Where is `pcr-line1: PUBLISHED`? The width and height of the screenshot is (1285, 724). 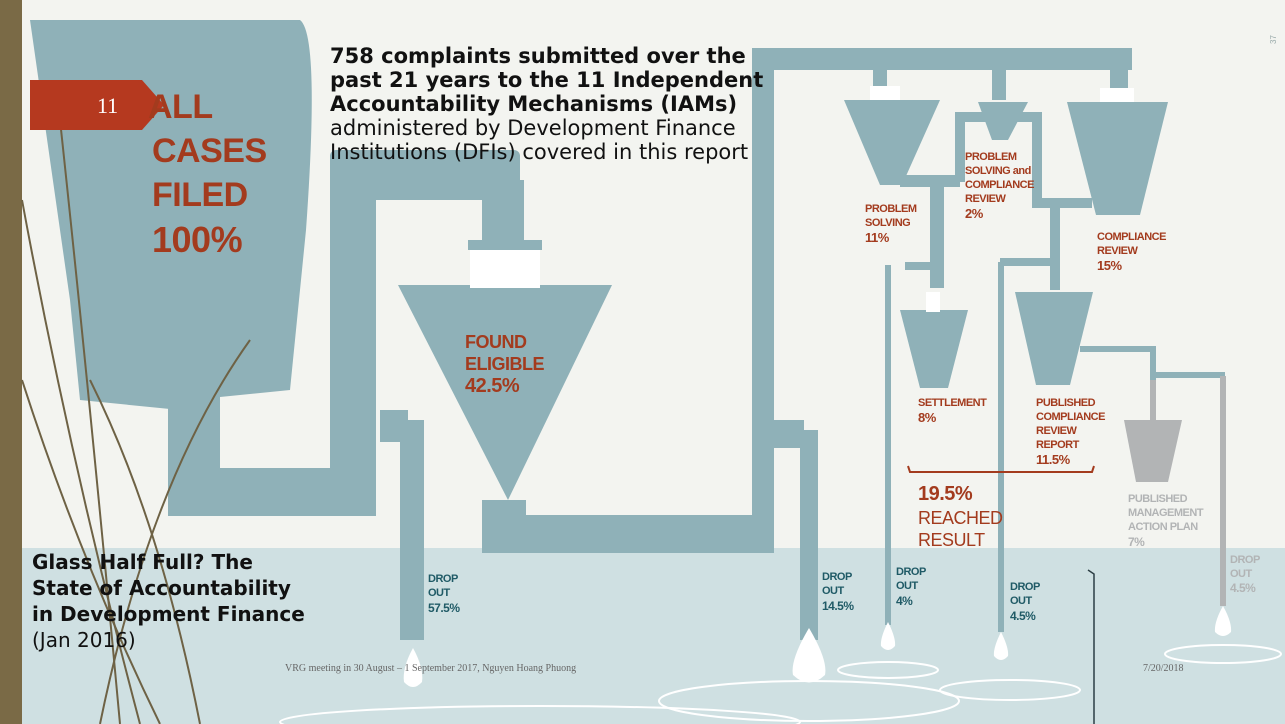
pcr-line1: PUBLISHED is located at coordinates (1066, 403).